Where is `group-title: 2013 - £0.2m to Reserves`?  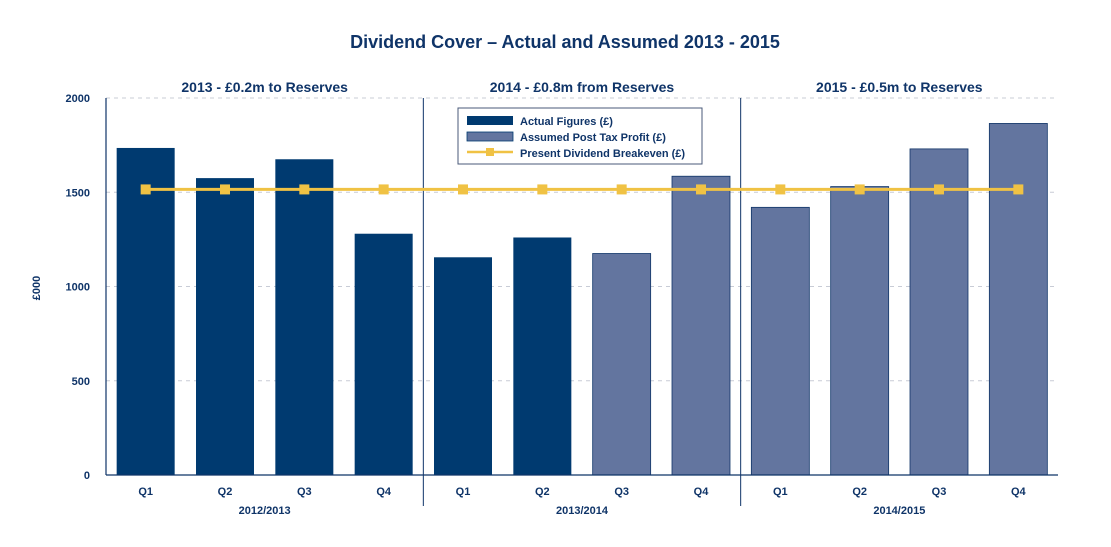
group-title: 2013 - £0.2m to Reserves is located at coordinates (264, 87).